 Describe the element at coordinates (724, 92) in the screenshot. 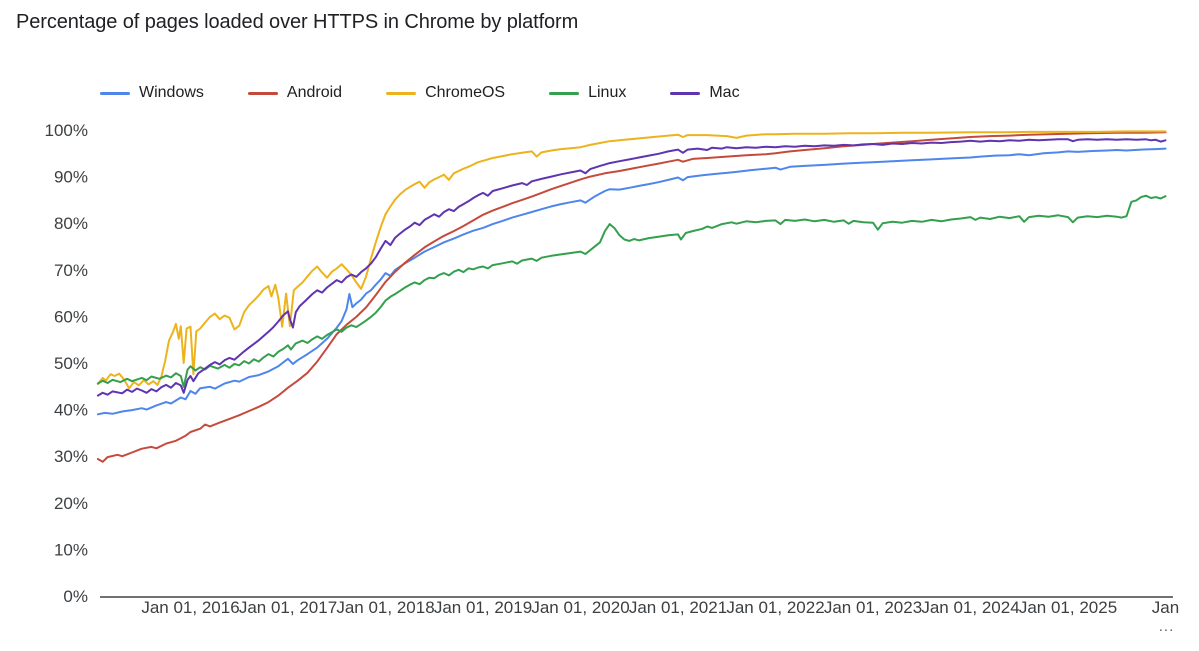

I see `legend-label-mac: Mac` at that location.